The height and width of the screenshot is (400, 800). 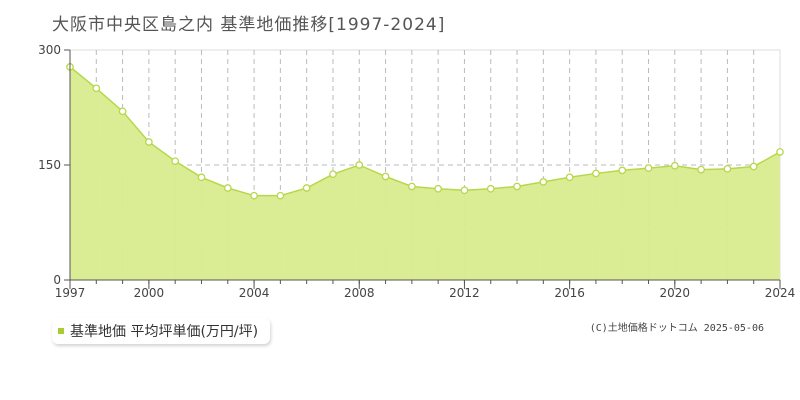 What do you see at coordinates (569, 293) in the screenshot?
I see `x-tick-label: 2016` at bounding box center [569, 293].